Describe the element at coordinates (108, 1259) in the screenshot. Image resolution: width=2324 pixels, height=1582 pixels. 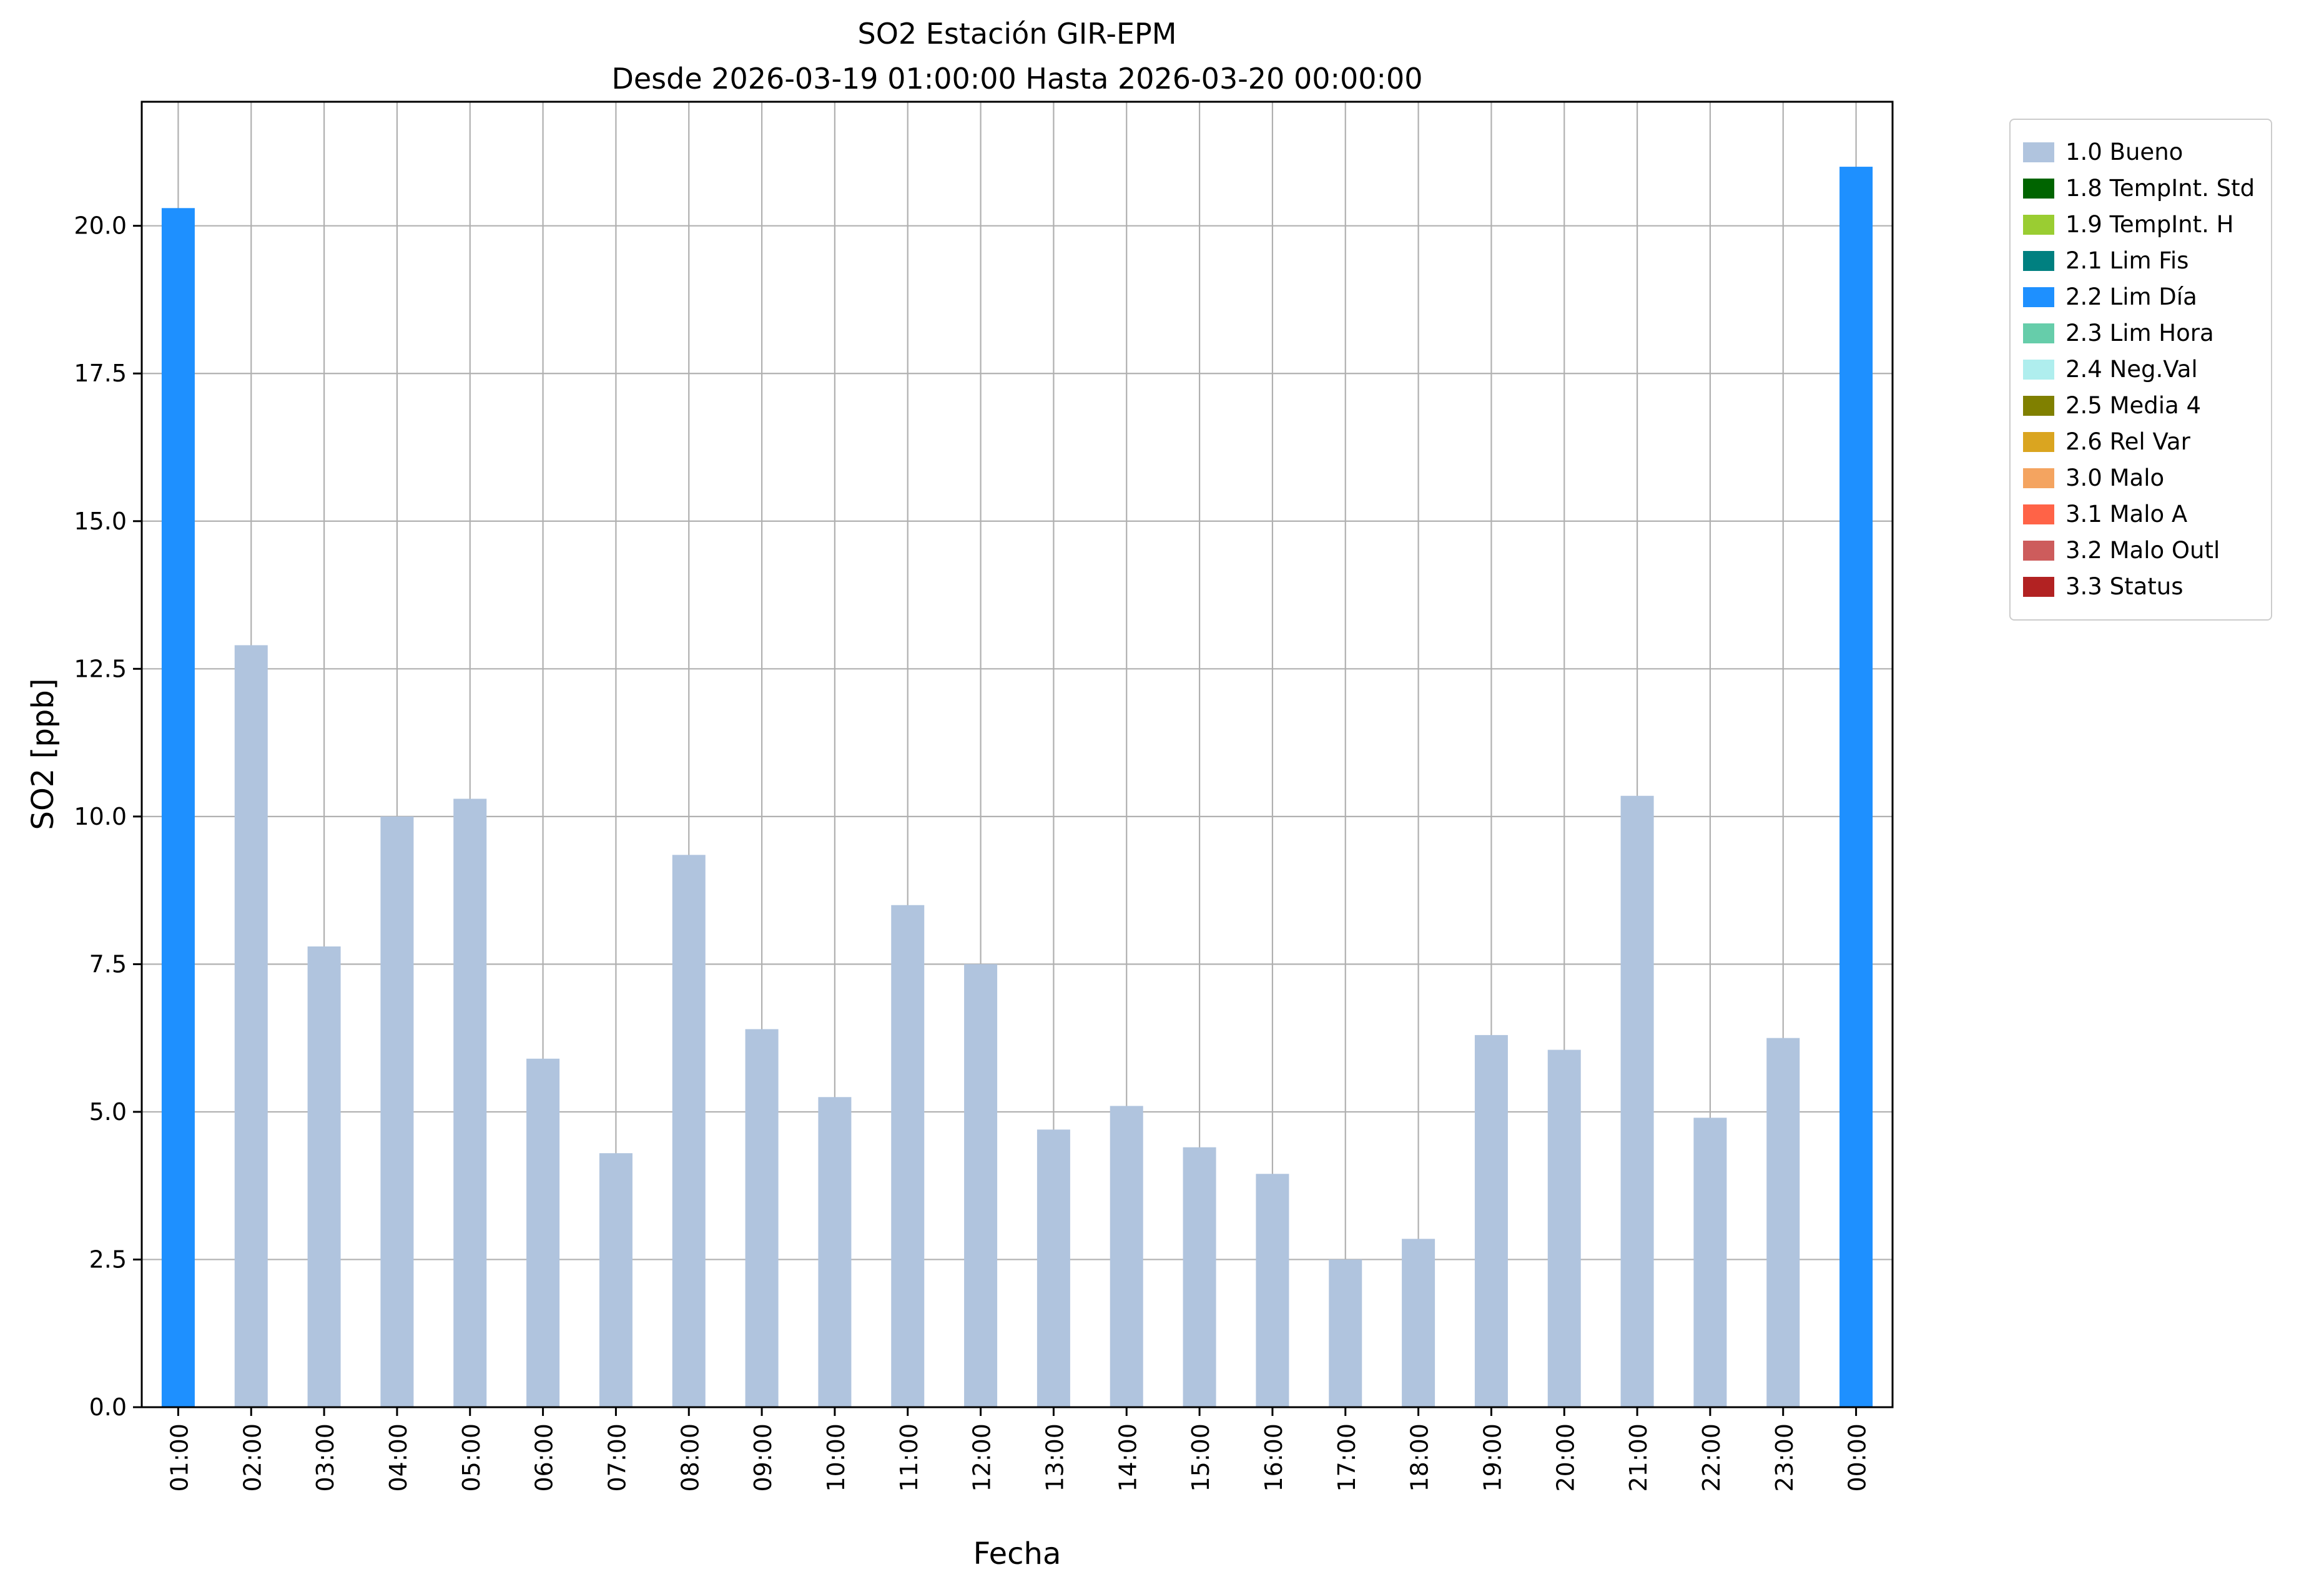
I see `y-tick-label: 2.5` at that location.